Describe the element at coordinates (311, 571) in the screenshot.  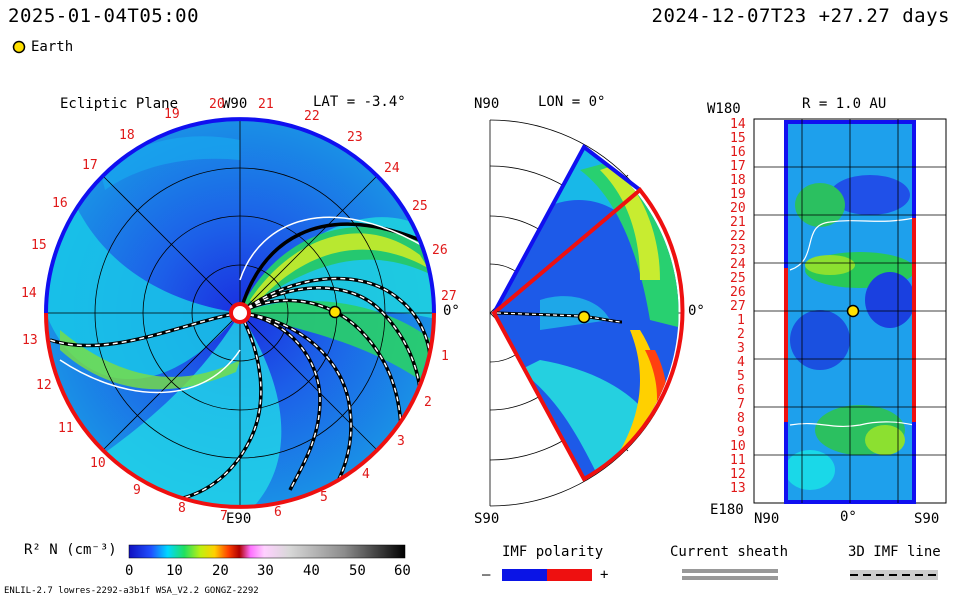
I see `colorbar-tick: 40` at that location.